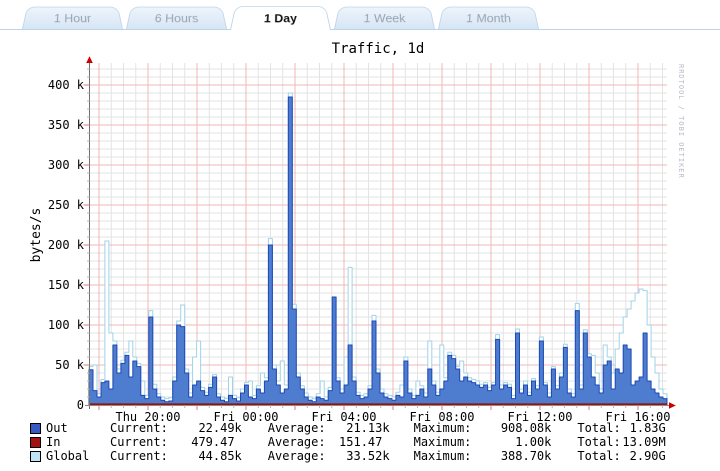 This screenshot has height=471, width=720. I want to click on x-tick-label: Fri 16:00, so click(638, 417).